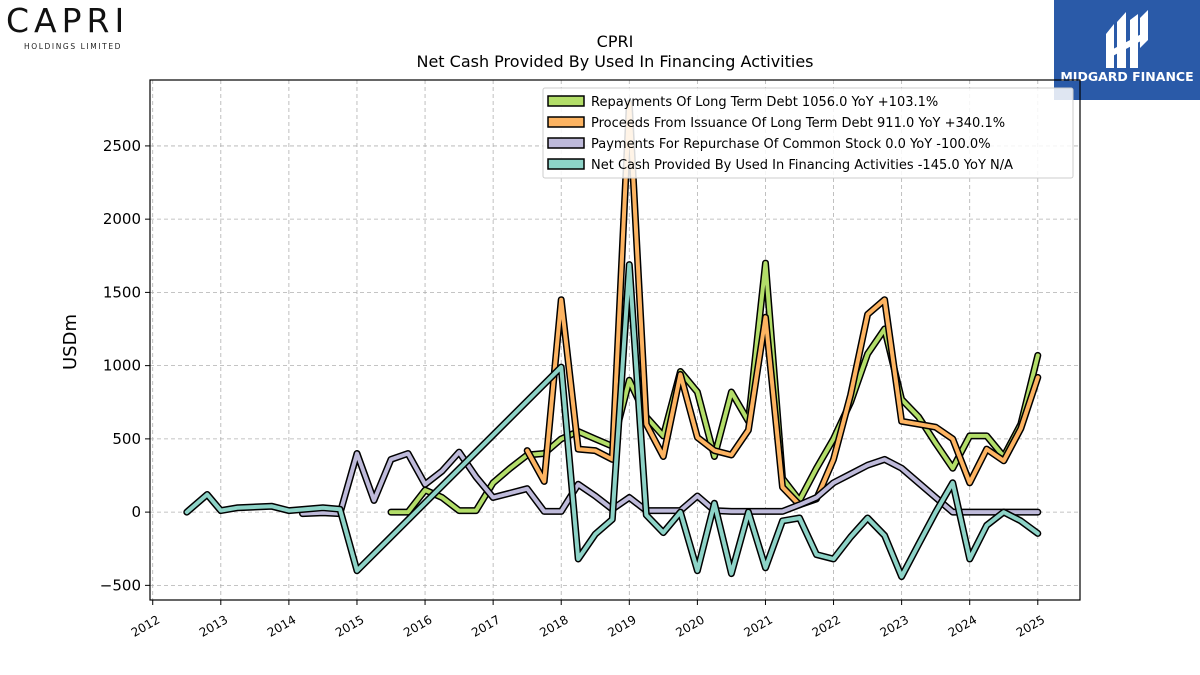  Describe the element at coordinates (621, 625) in the screenshot. I see `x-tick-label: 2019` at that location.